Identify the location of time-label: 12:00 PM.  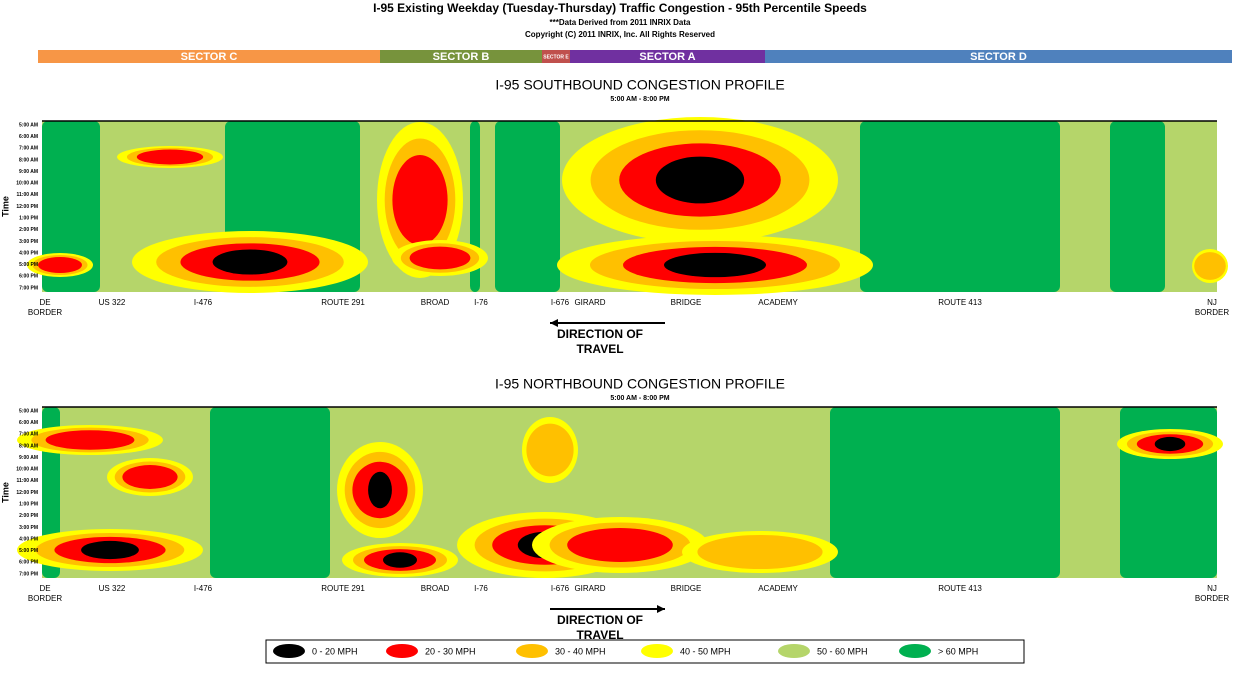
(27, 207).